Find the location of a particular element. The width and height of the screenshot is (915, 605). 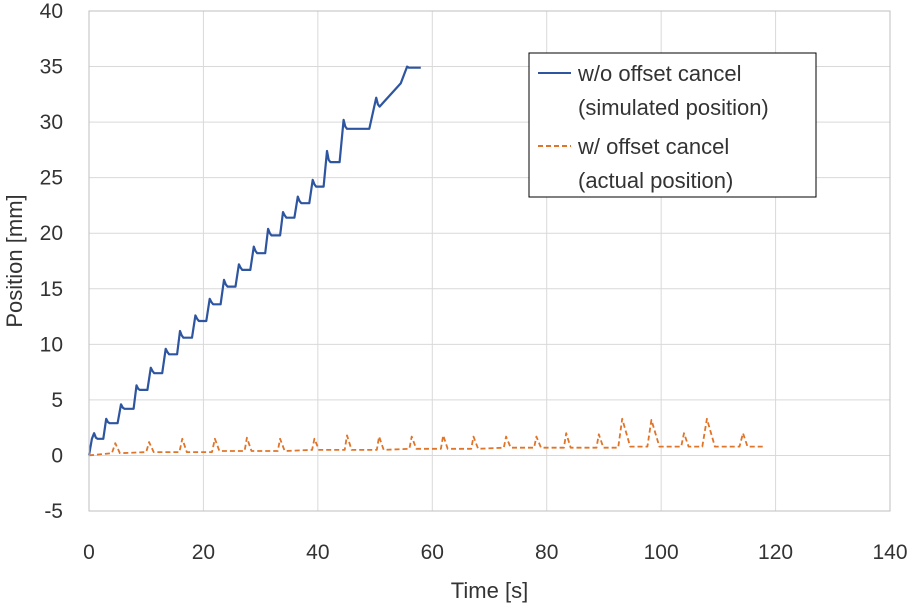

x-tick-label-2: 40 is located at coordinates (317, 552).